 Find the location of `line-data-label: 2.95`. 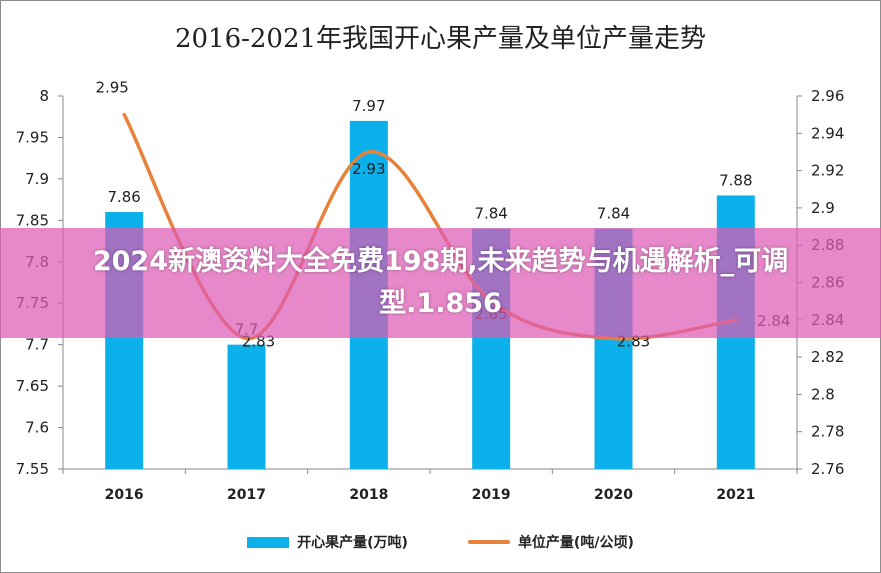

line-data-label: 2.95 is located at coordinates (111, 88).